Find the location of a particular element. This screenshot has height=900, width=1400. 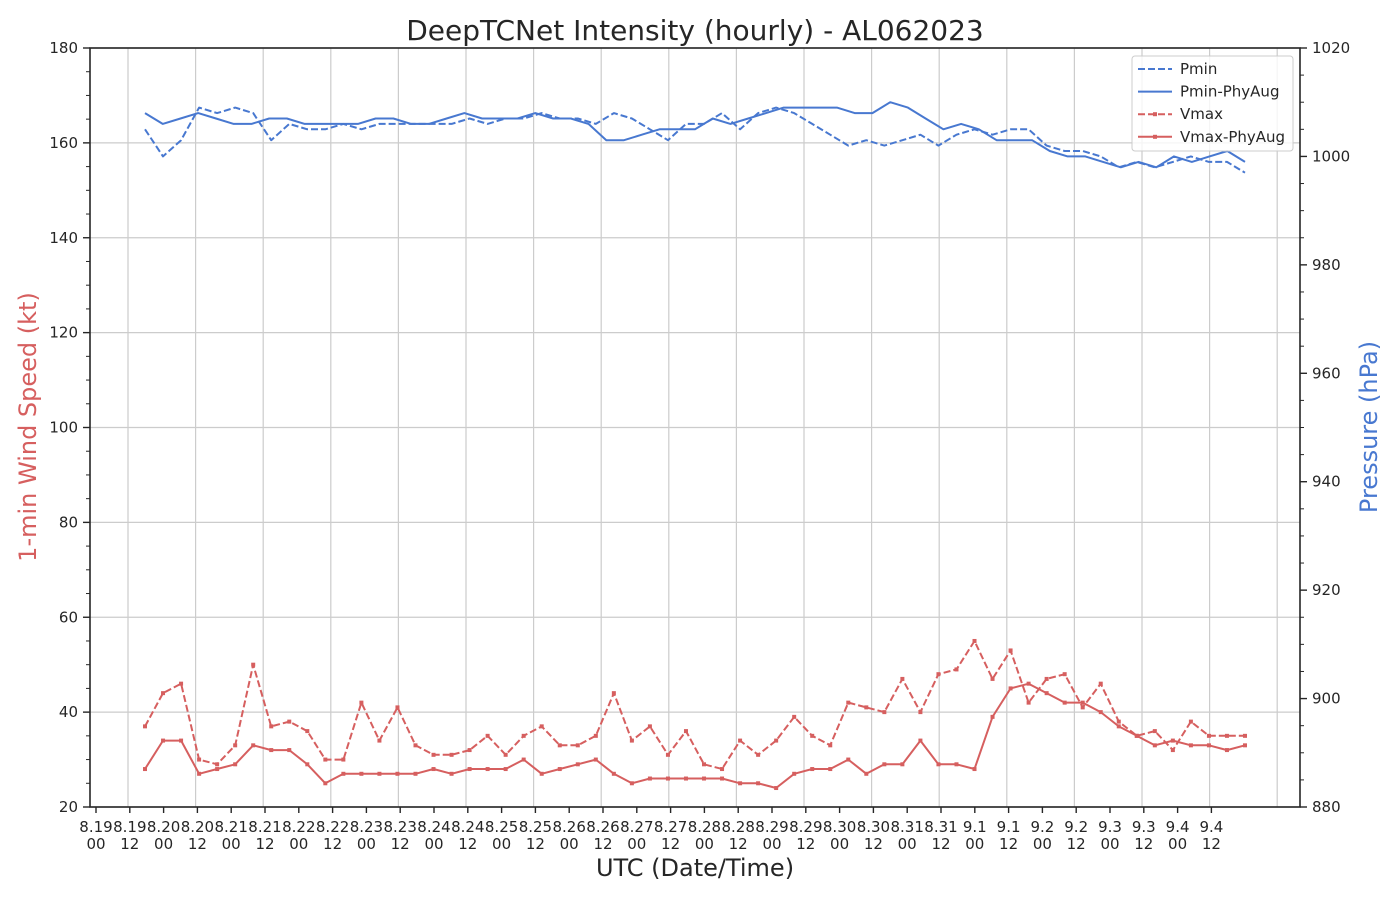

left-tick-label: 160 is located at coordinates (63, 143).